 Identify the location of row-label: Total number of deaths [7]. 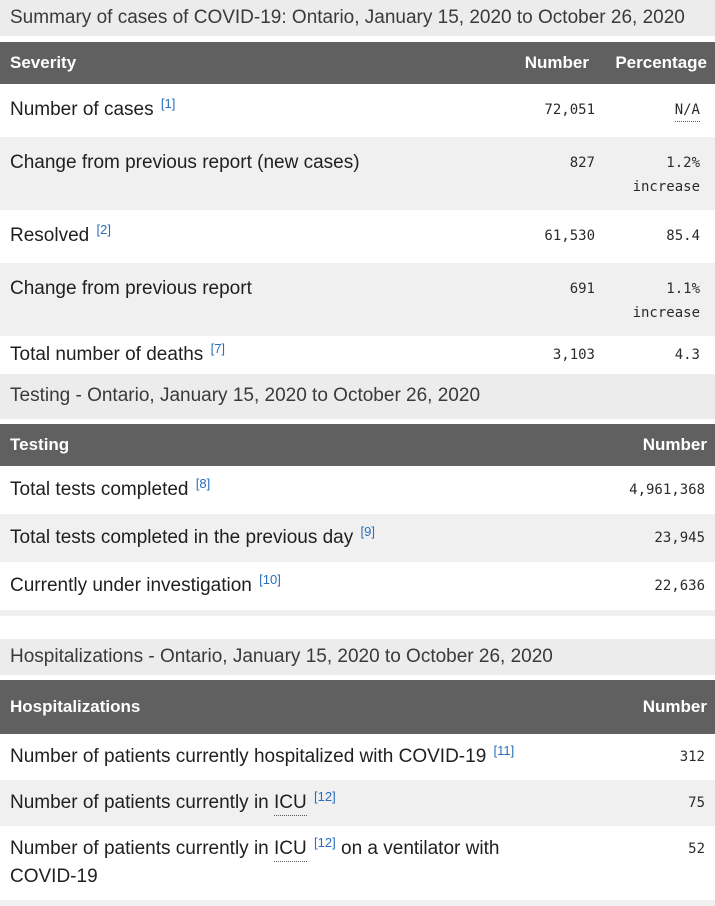
(251, 355).